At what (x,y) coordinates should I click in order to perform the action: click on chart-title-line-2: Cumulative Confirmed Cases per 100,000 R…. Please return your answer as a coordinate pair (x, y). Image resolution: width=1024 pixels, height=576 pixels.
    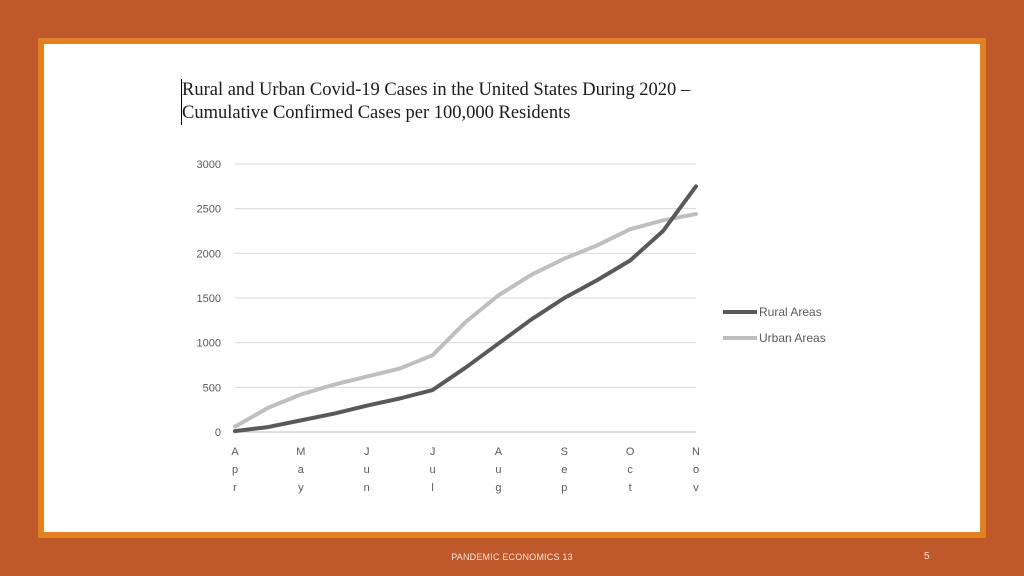
    Looking at the image, I should click on (376, 113).